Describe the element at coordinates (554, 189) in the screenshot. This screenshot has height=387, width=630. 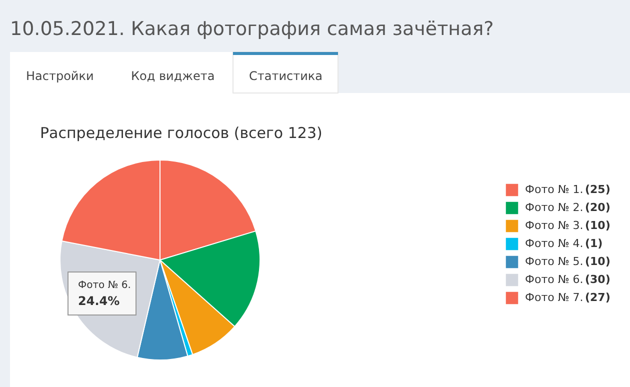
I see `legend-label: Фото № 1.` at that location.